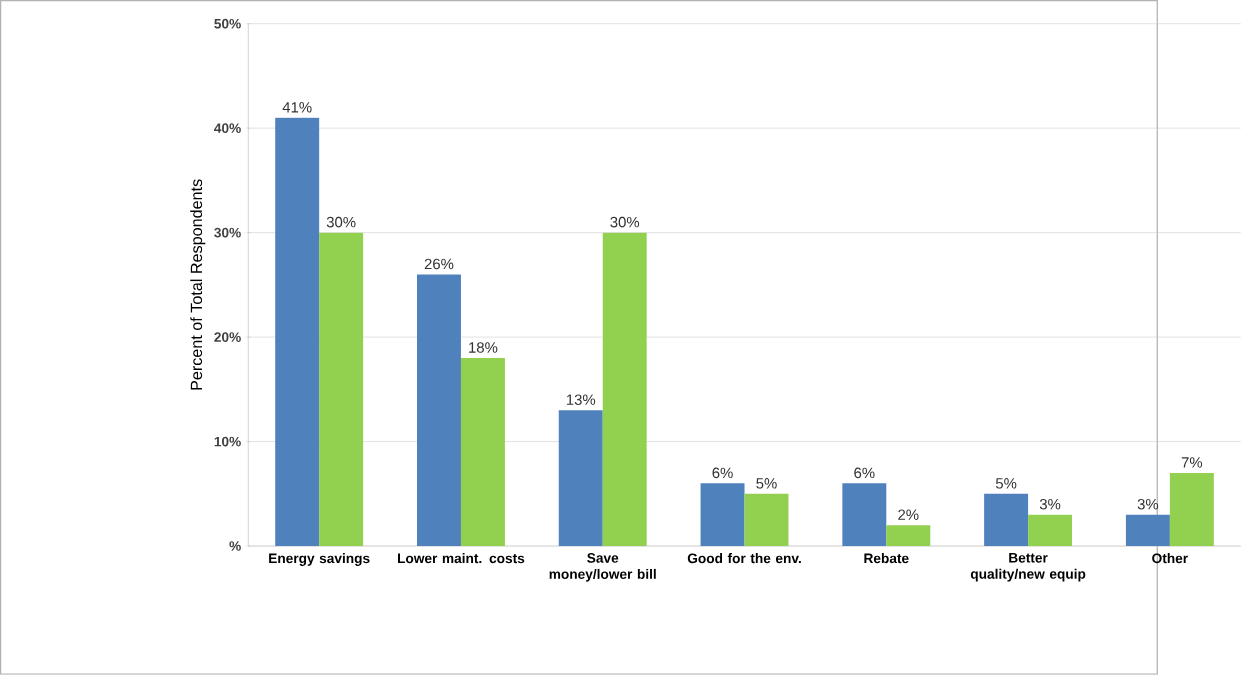  What do you see at coordinates (483, 347) in the screenshot?
I see `data-label: 18%` at bounding box center [483, 347].